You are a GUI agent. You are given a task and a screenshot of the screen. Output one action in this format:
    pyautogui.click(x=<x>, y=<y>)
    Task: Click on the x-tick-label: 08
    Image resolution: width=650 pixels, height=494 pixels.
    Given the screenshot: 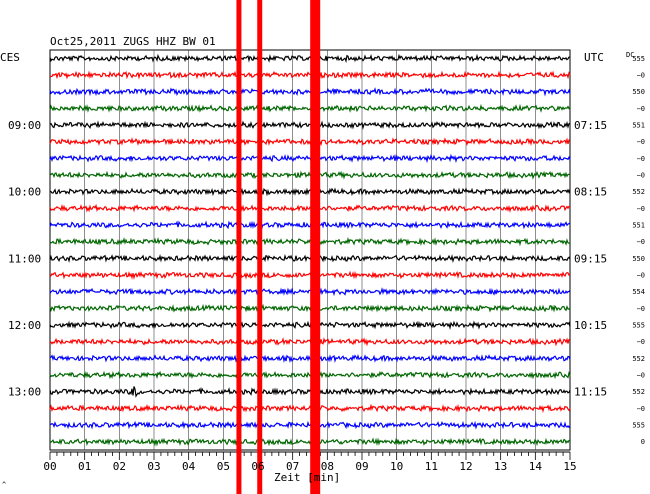 What is the action you would take?
    pyautogui.click(x=327, y=466)
    